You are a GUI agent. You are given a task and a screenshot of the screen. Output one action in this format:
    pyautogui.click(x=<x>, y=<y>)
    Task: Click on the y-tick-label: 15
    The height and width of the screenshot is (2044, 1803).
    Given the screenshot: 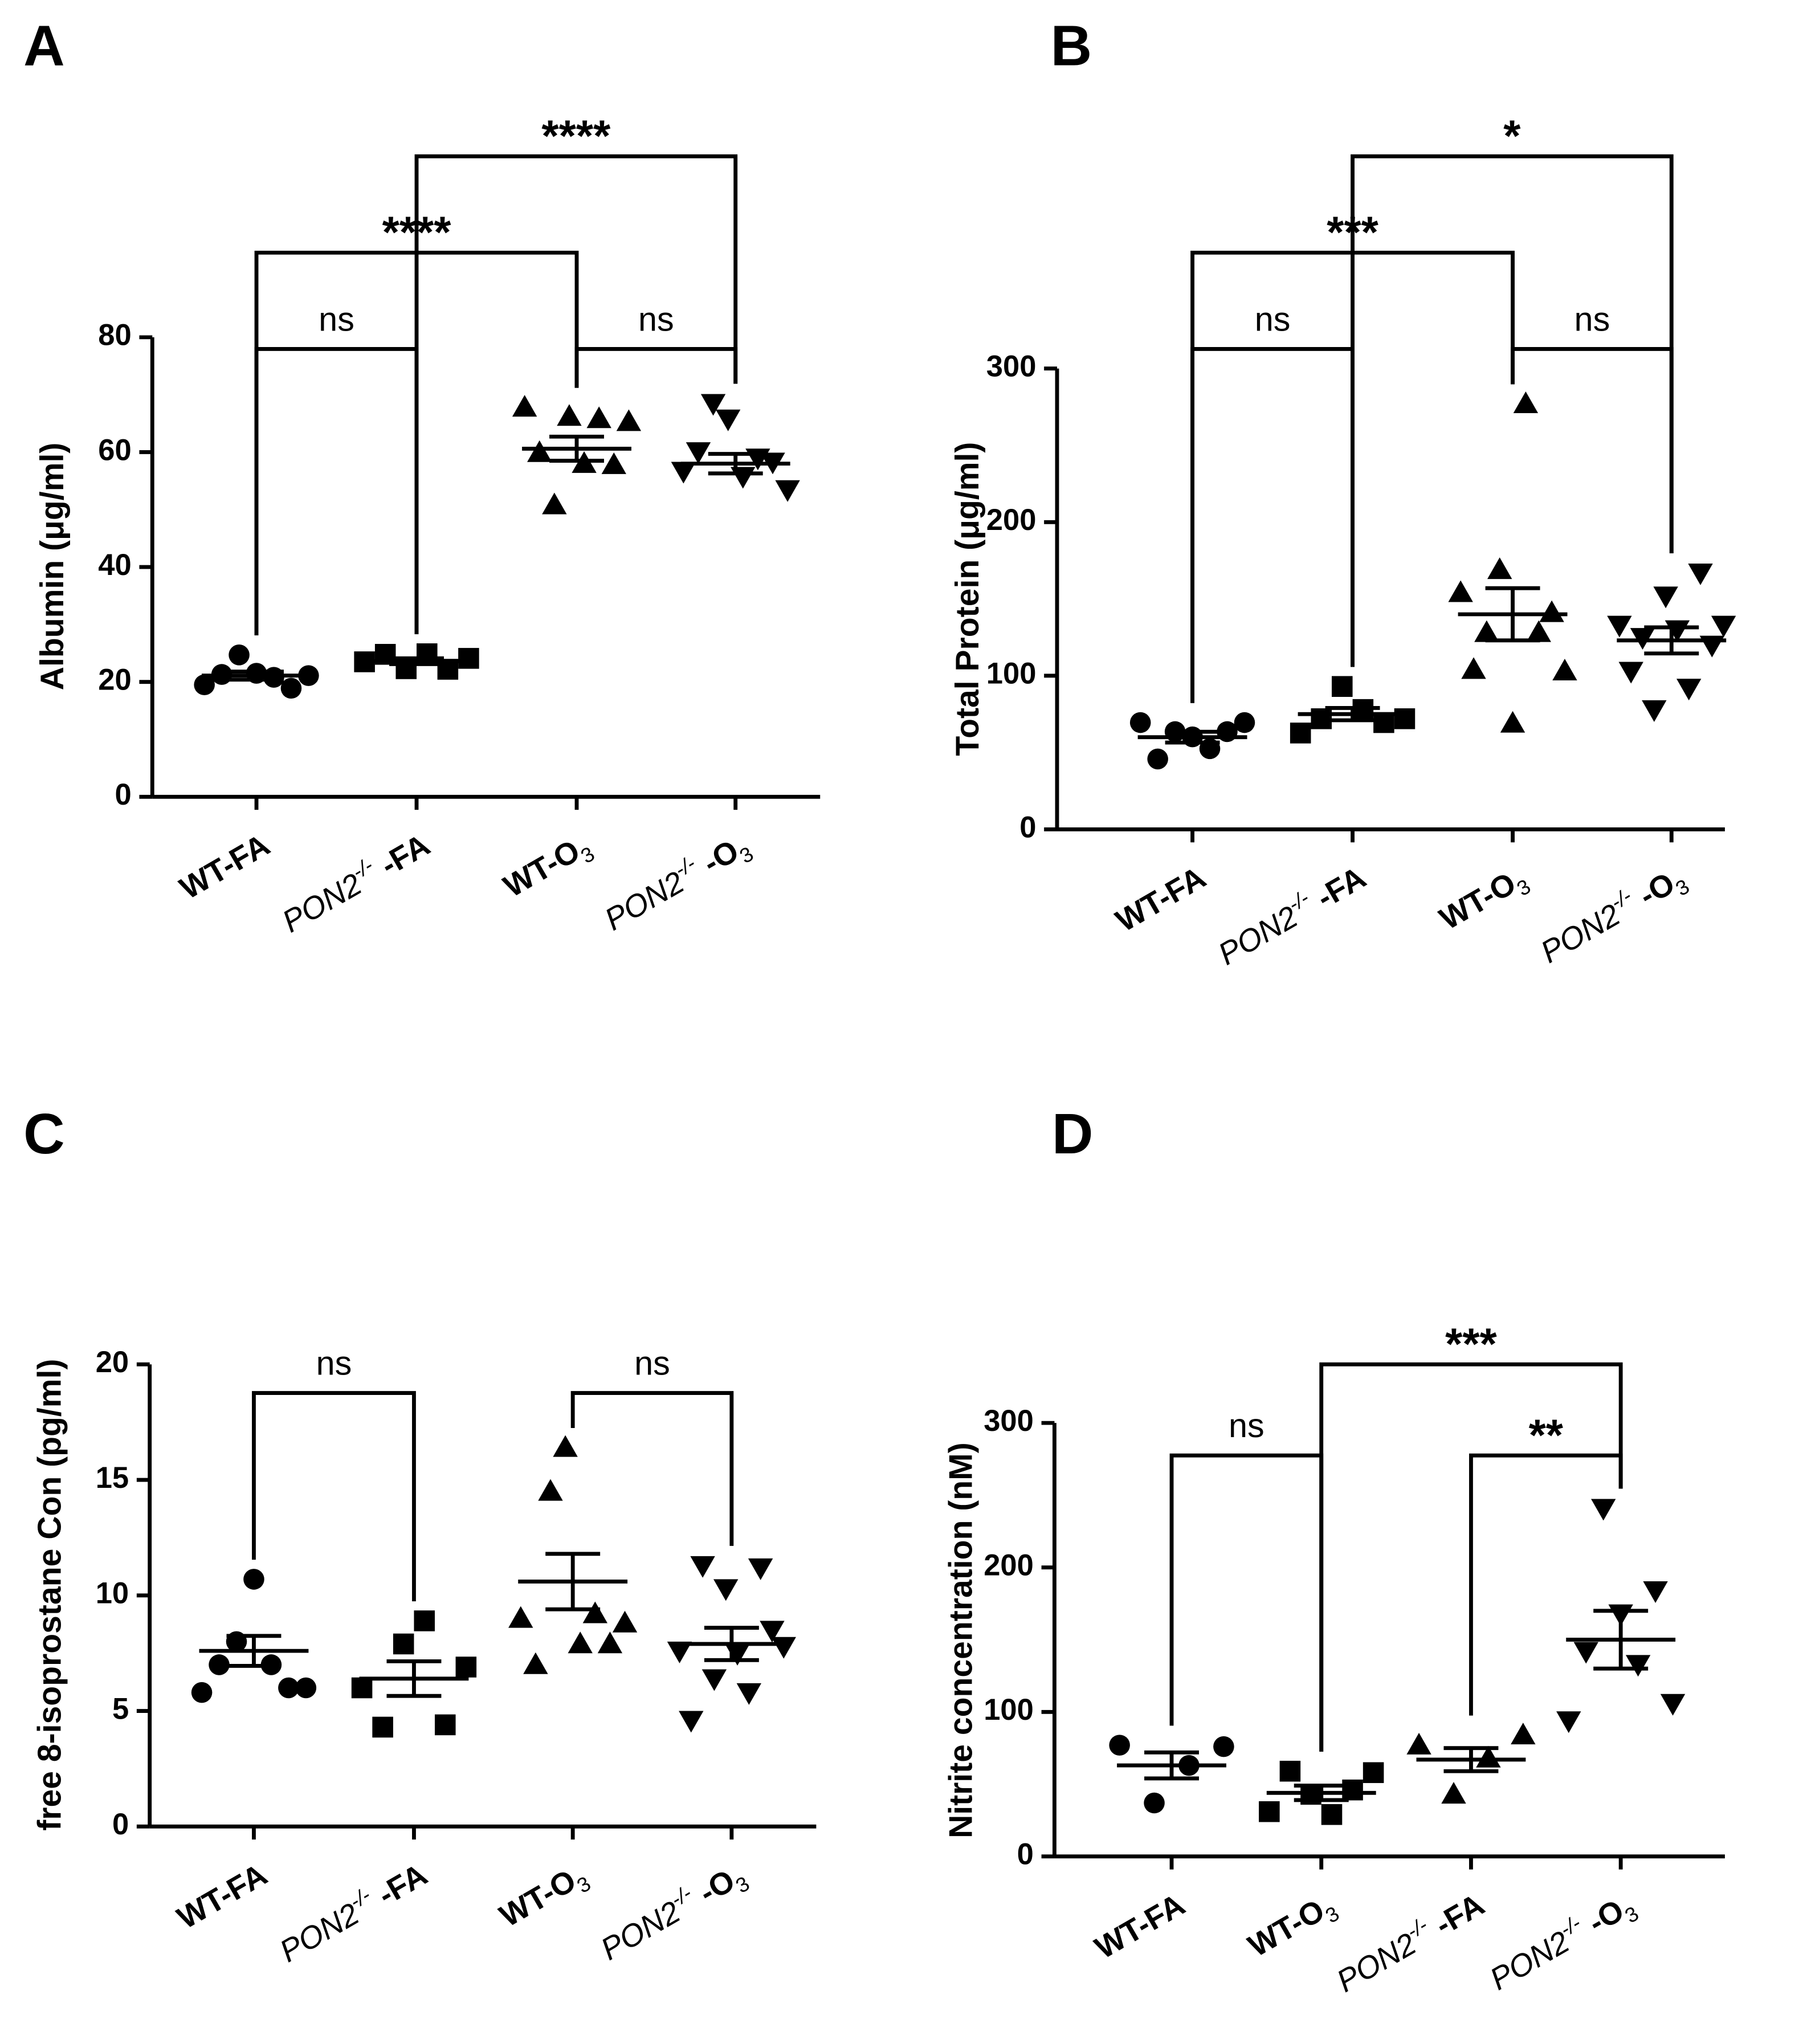 What is the action you would take?
    pyautogui.click(x=112, y=1478)
    